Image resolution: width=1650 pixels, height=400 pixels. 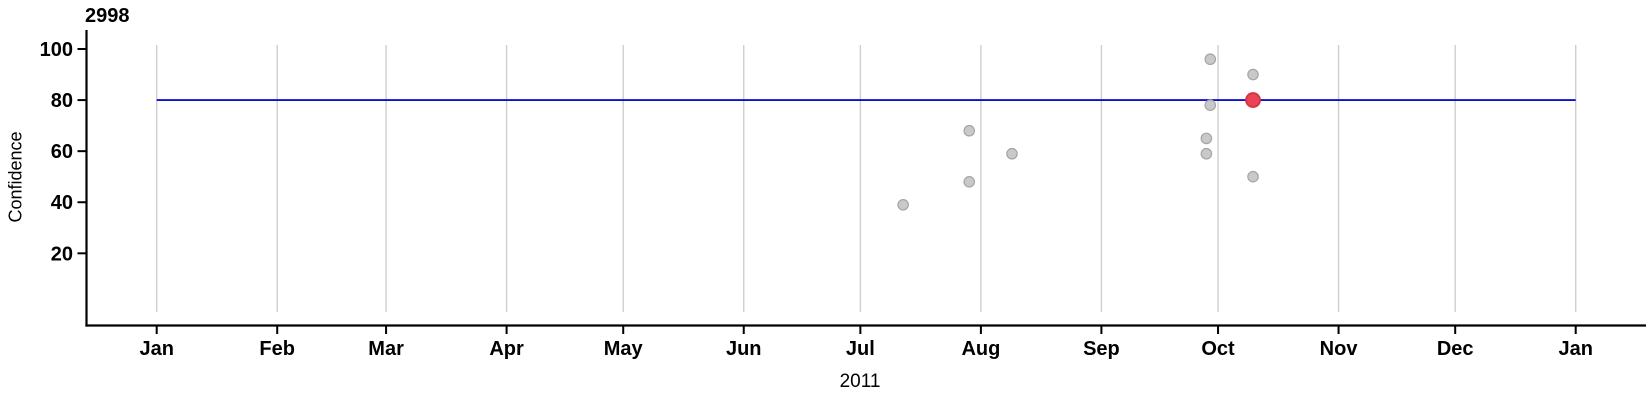 I want to click on y-tick-label: 40, so click(x=62, y=203).